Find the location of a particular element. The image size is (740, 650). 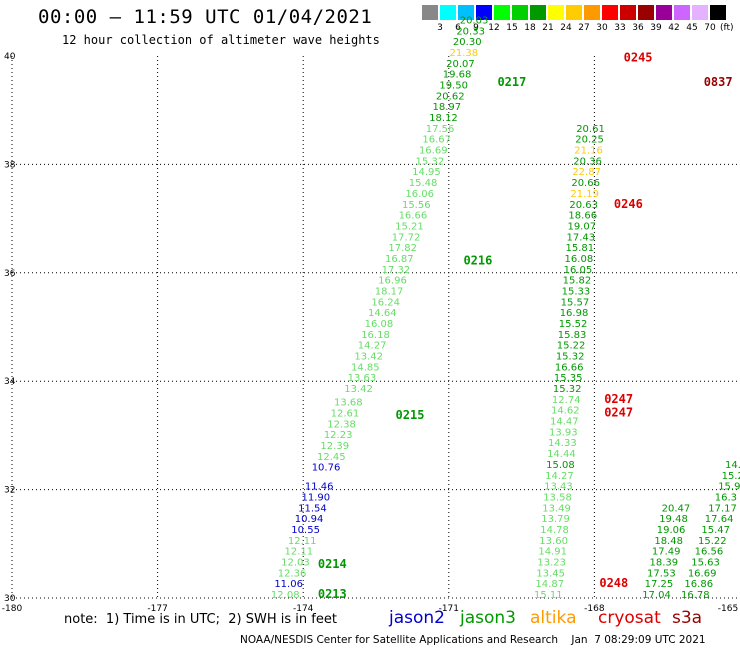

wave-height-value: 14.9 is located at coordinates (732, 465).